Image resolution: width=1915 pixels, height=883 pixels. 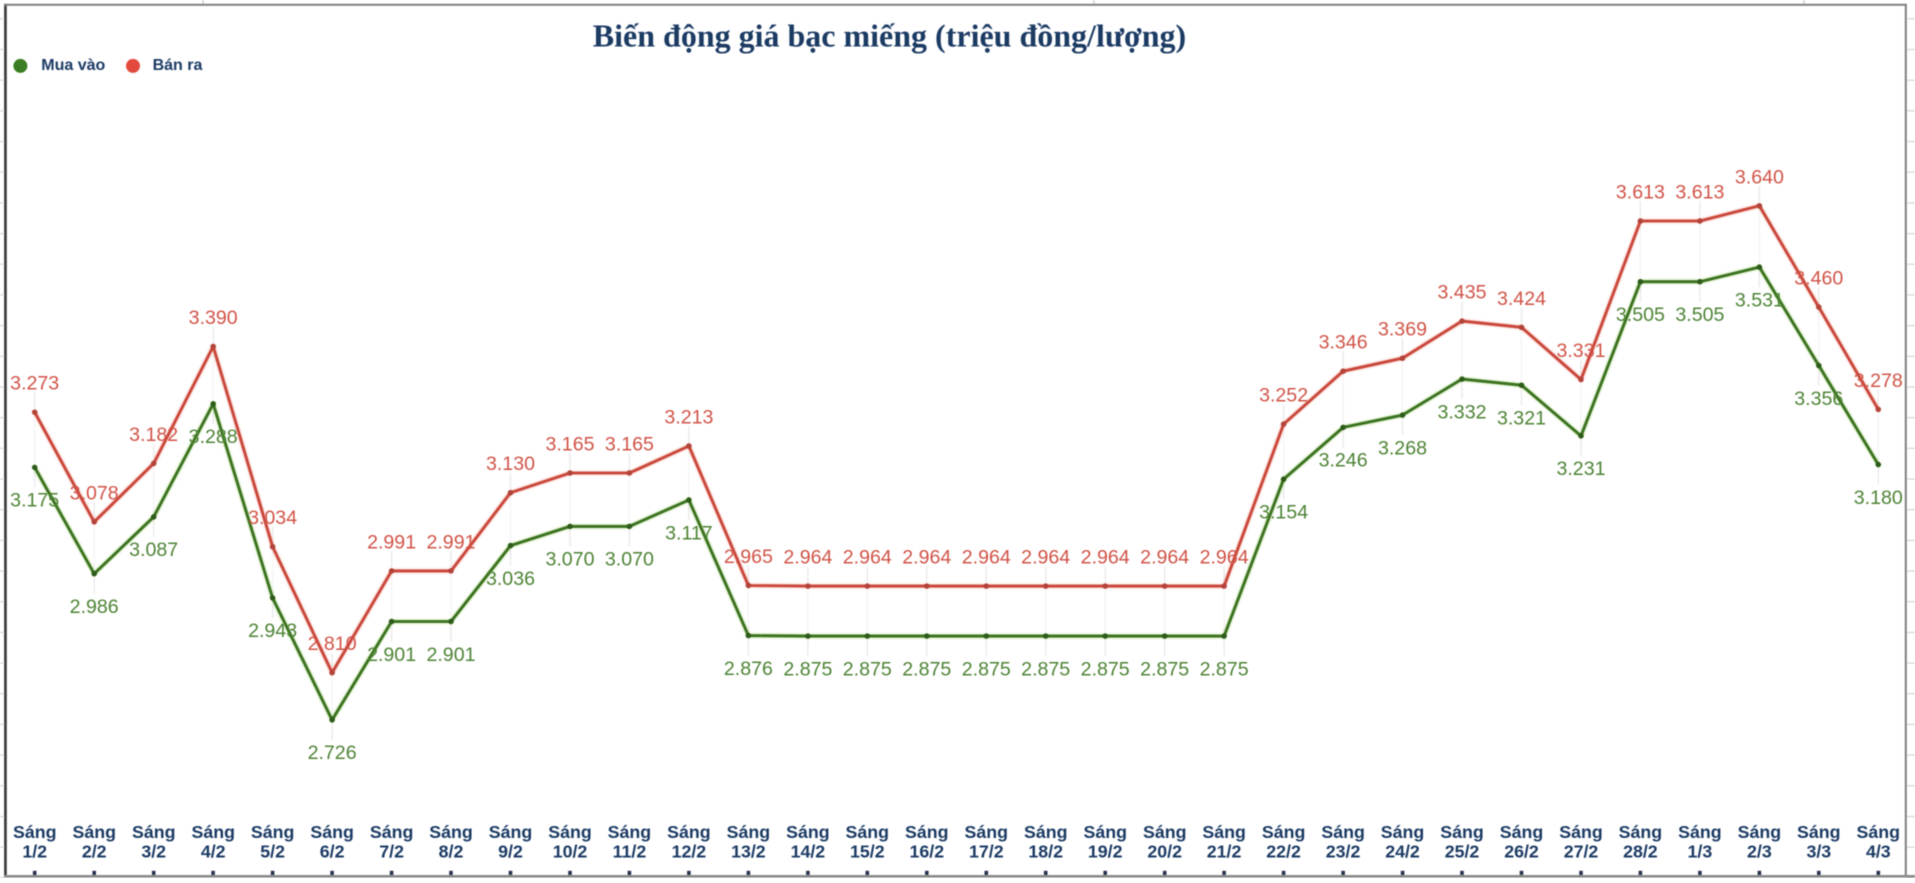 What do you see at coordinates (510, 579) in the screenshot?
I see `svg-text: 3.036` at bounding box center [510, 579].